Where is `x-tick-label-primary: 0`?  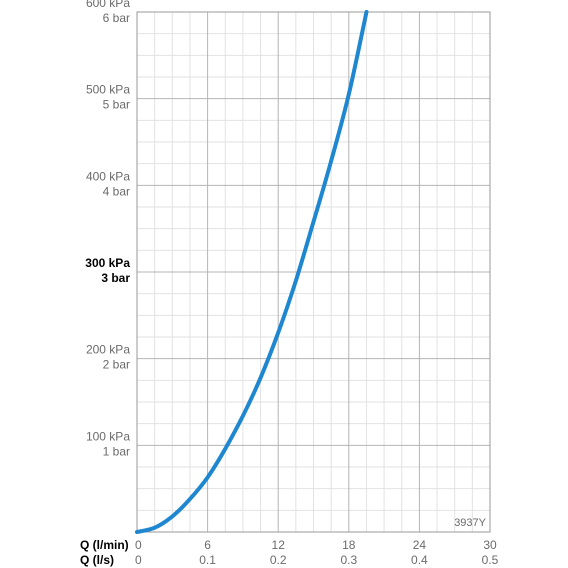
x-tick-label-primary: 0 is located at coordinates (138, 545).